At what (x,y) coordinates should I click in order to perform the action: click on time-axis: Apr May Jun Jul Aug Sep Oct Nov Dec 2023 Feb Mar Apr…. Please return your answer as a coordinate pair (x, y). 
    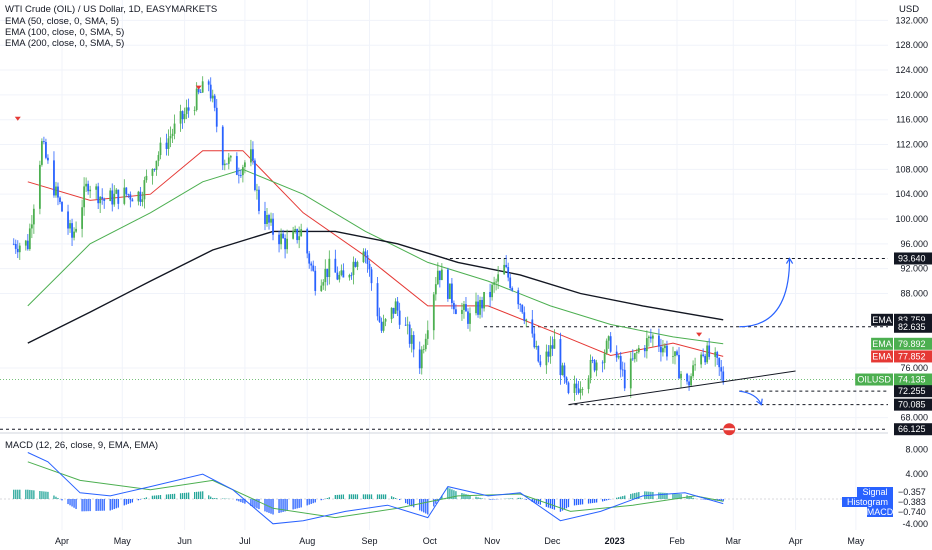
    Looking at the image, I should click on (460, 541).